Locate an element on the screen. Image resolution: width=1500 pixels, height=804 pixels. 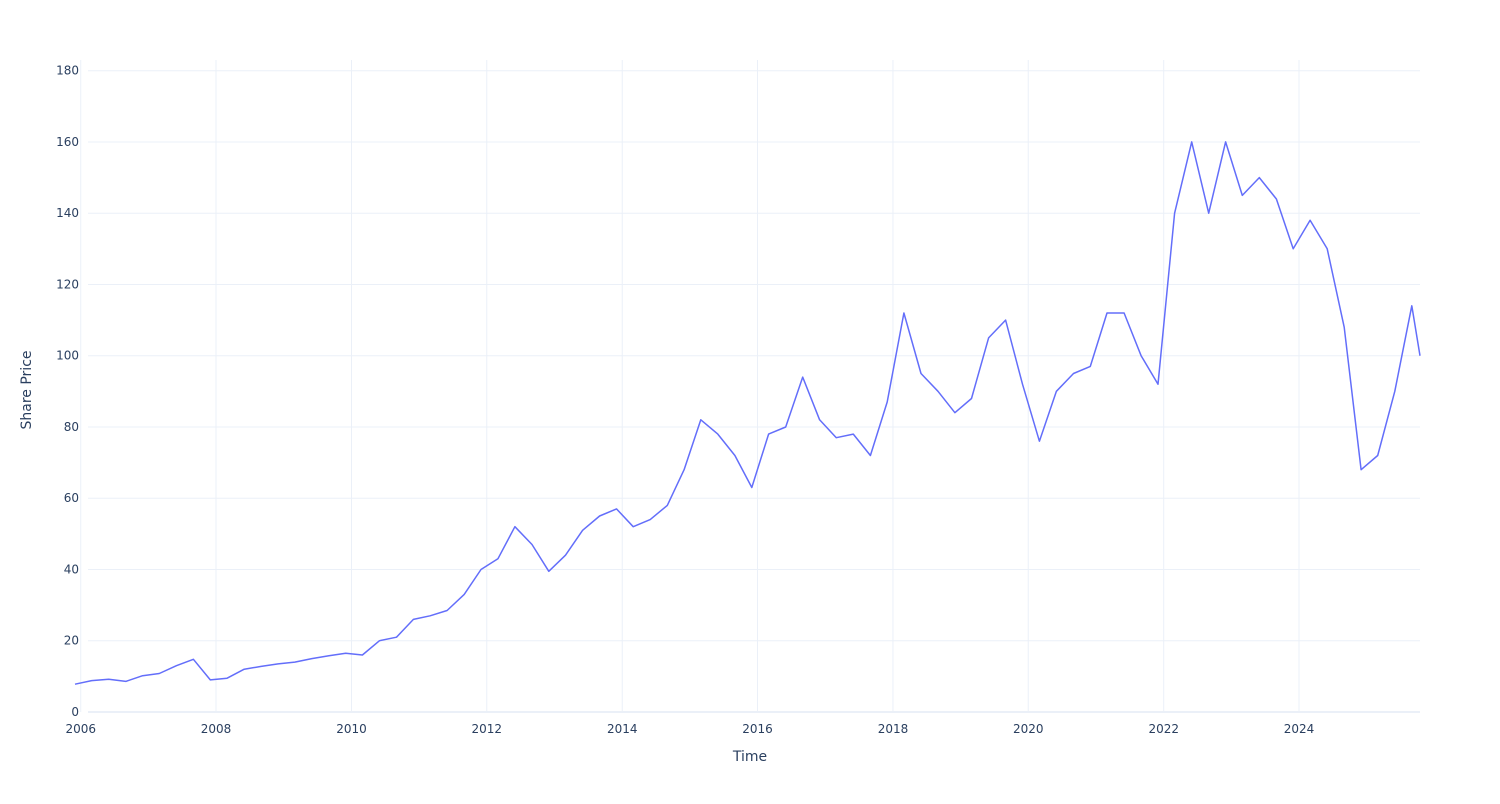
x-tick-label: 2018 is located at coordinates (893, 729).